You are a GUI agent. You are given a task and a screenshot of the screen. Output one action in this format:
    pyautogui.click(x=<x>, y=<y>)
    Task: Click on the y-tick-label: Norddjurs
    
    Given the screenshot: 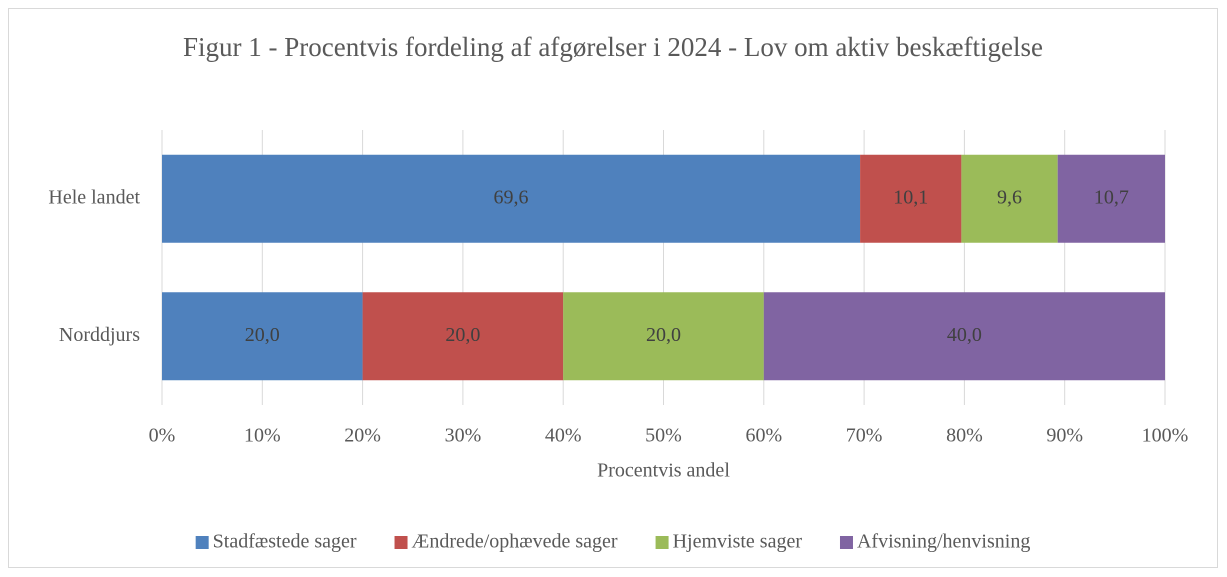 What is the action you would take?
    pyautogui.click(x=99, y=335)
    